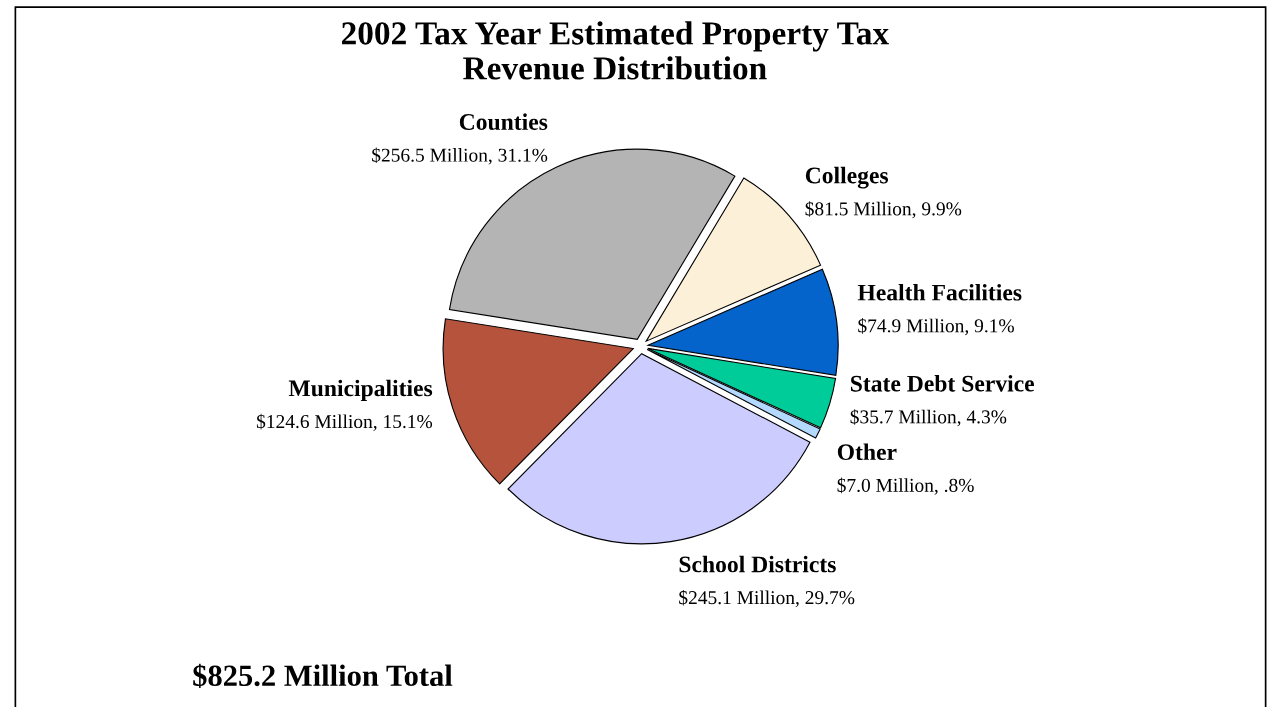  I want to click on data-label: $74.9 Million, 9.1%, so click(936, 327).